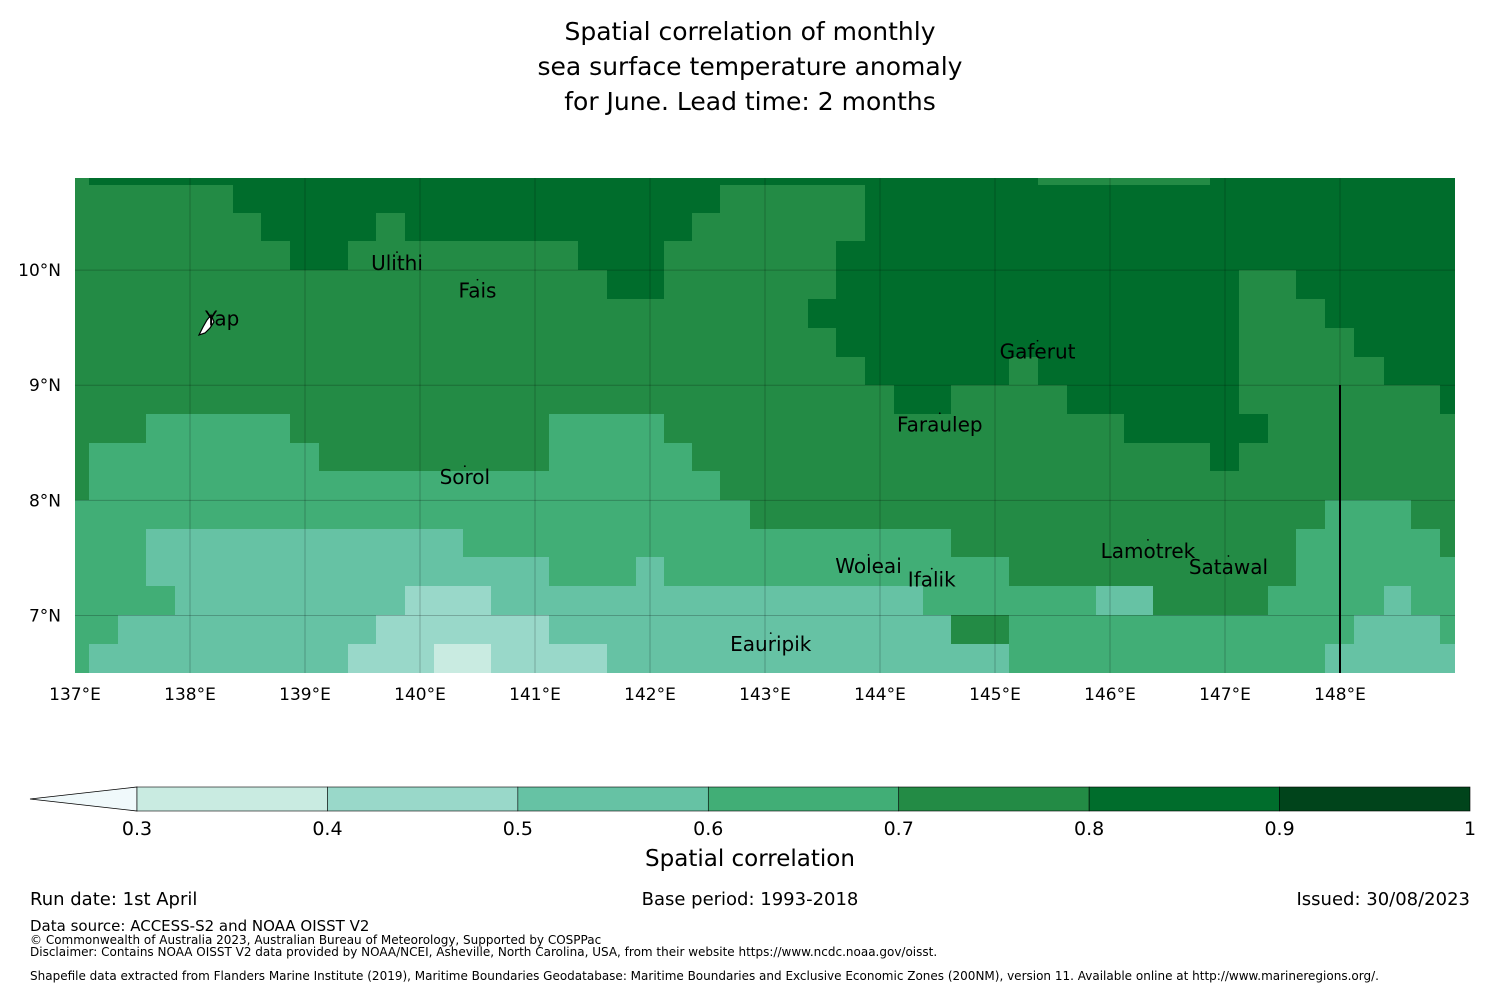  Describe the element at coordinates (1148, 551) in the screenshot. I see `place-label: Lamotrek` at that location.